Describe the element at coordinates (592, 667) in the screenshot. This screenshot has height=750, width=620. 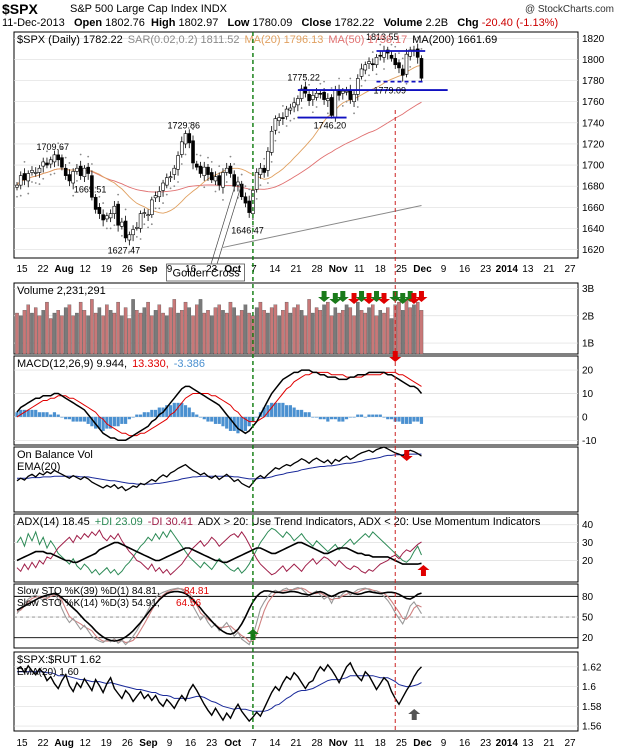
I see `ratio-tick-label: 1.62` at that location.